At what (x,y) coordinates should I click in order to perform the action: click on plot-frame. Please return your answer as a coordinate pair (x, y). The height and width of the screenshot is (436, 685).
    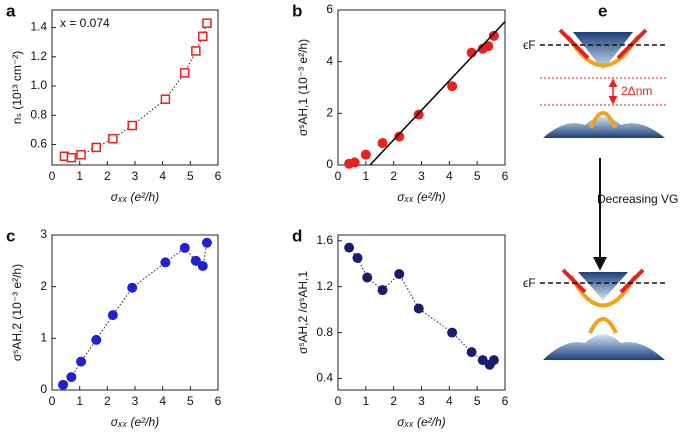
    Looking at the image, I should click on (421, 87).